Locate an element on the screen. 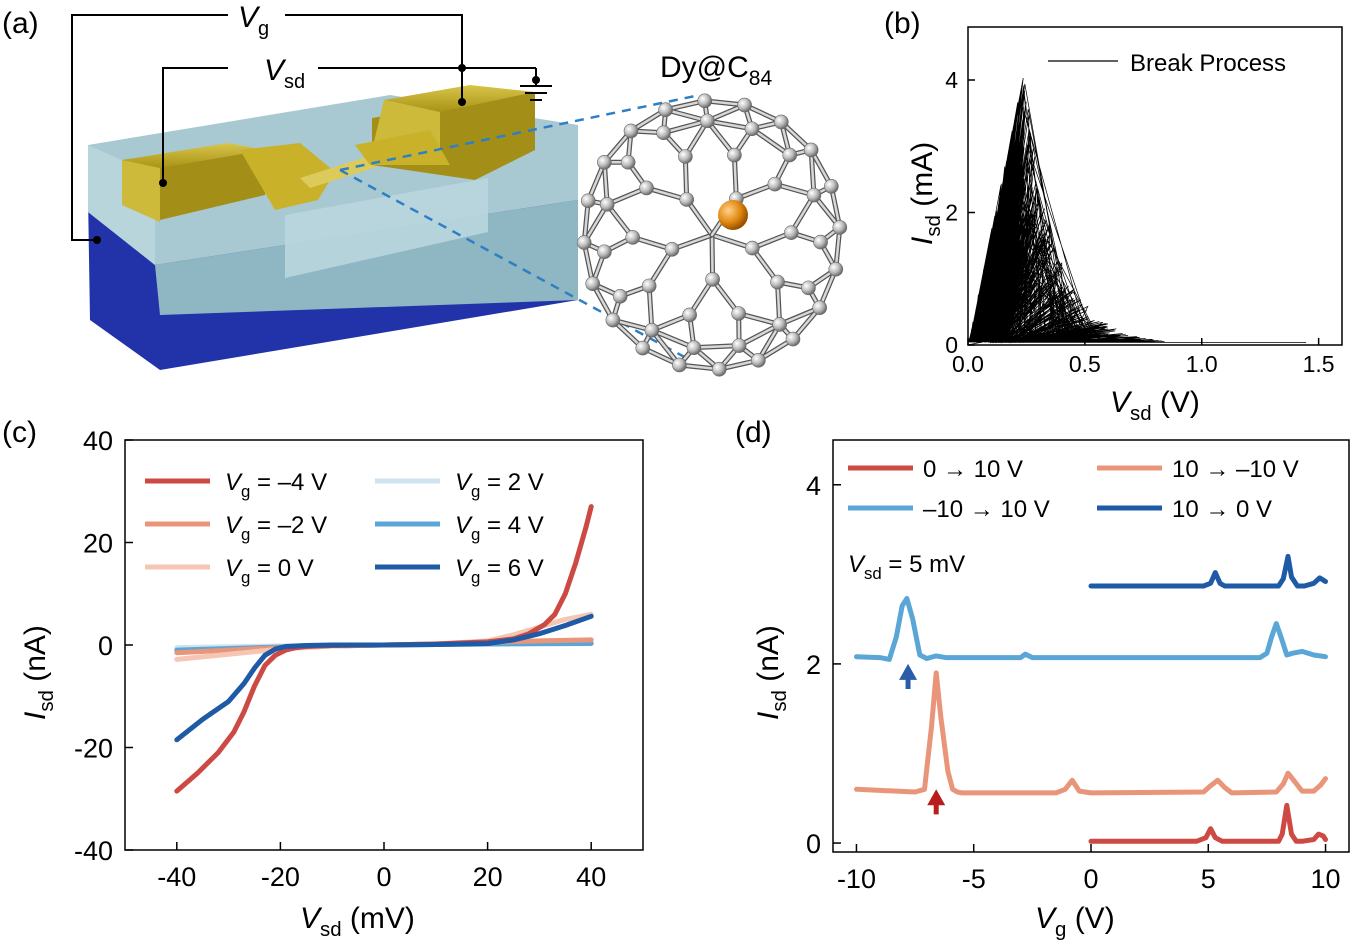  zoom-line-bottom is located at coordinates (515, 265).